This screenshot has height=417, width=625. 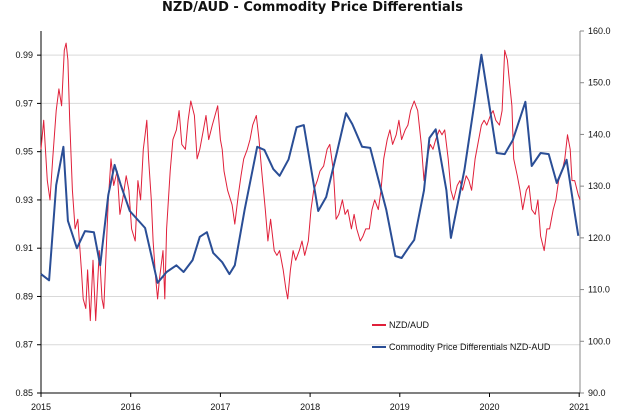 I want to click on x-tick-label: 2015, so click(x=41, y=407).